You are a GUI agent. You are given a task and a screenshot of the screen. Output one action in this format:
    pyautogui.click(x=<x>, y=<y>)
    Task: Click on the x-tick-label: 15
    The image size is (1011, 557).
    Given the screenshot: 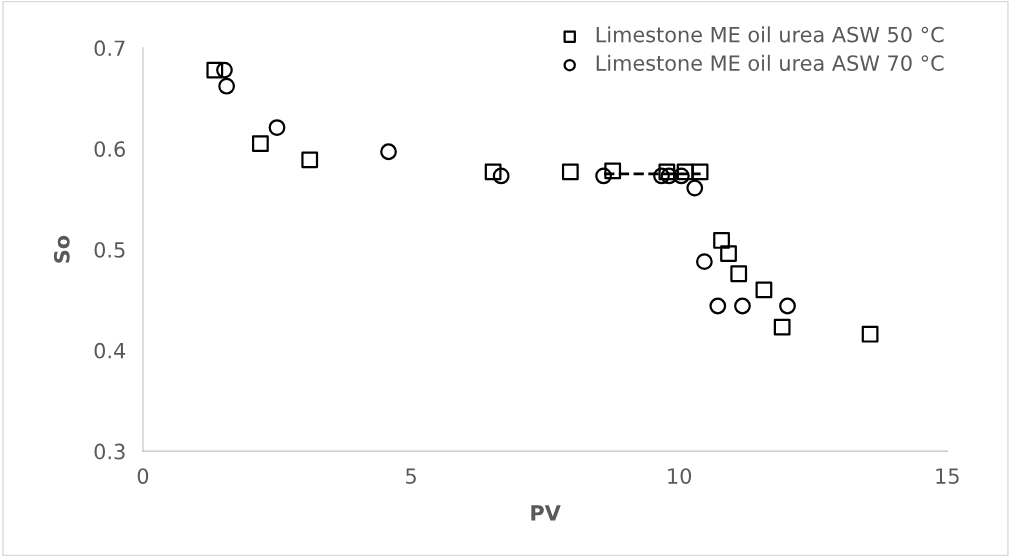 What is the action you would take?
    pyautogui.click(x=947, y=476)
    